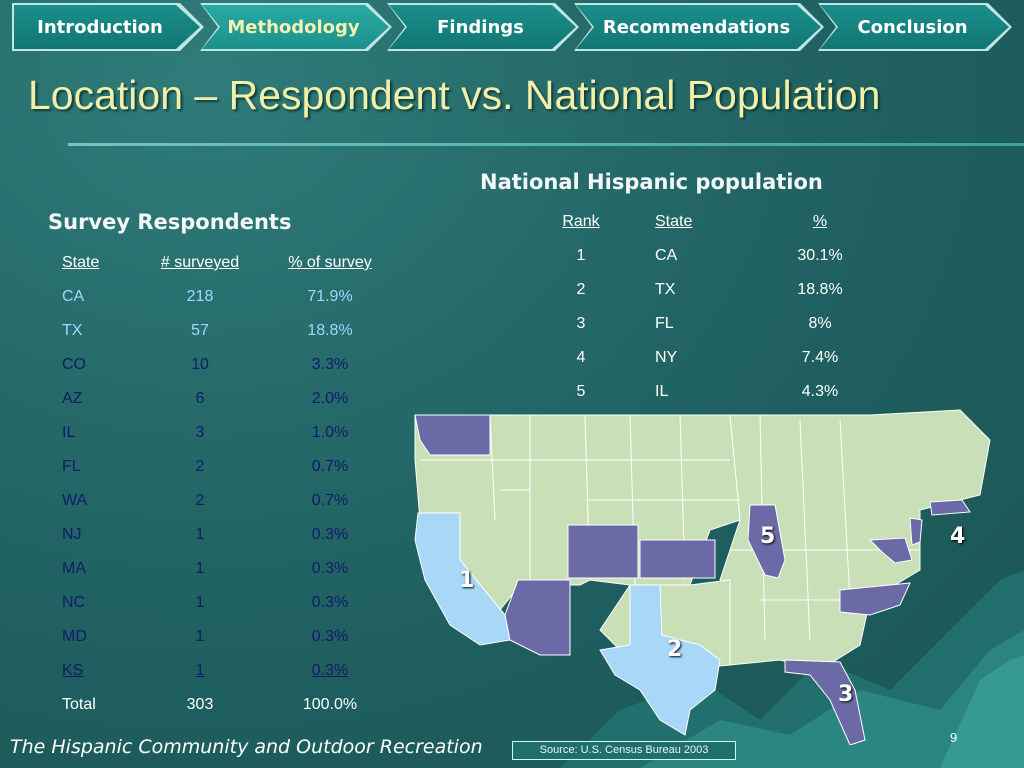  Describe the element at coordinates (651, 182) in the screenshot. I see `national-table-title: National Hispanic population` at that location.